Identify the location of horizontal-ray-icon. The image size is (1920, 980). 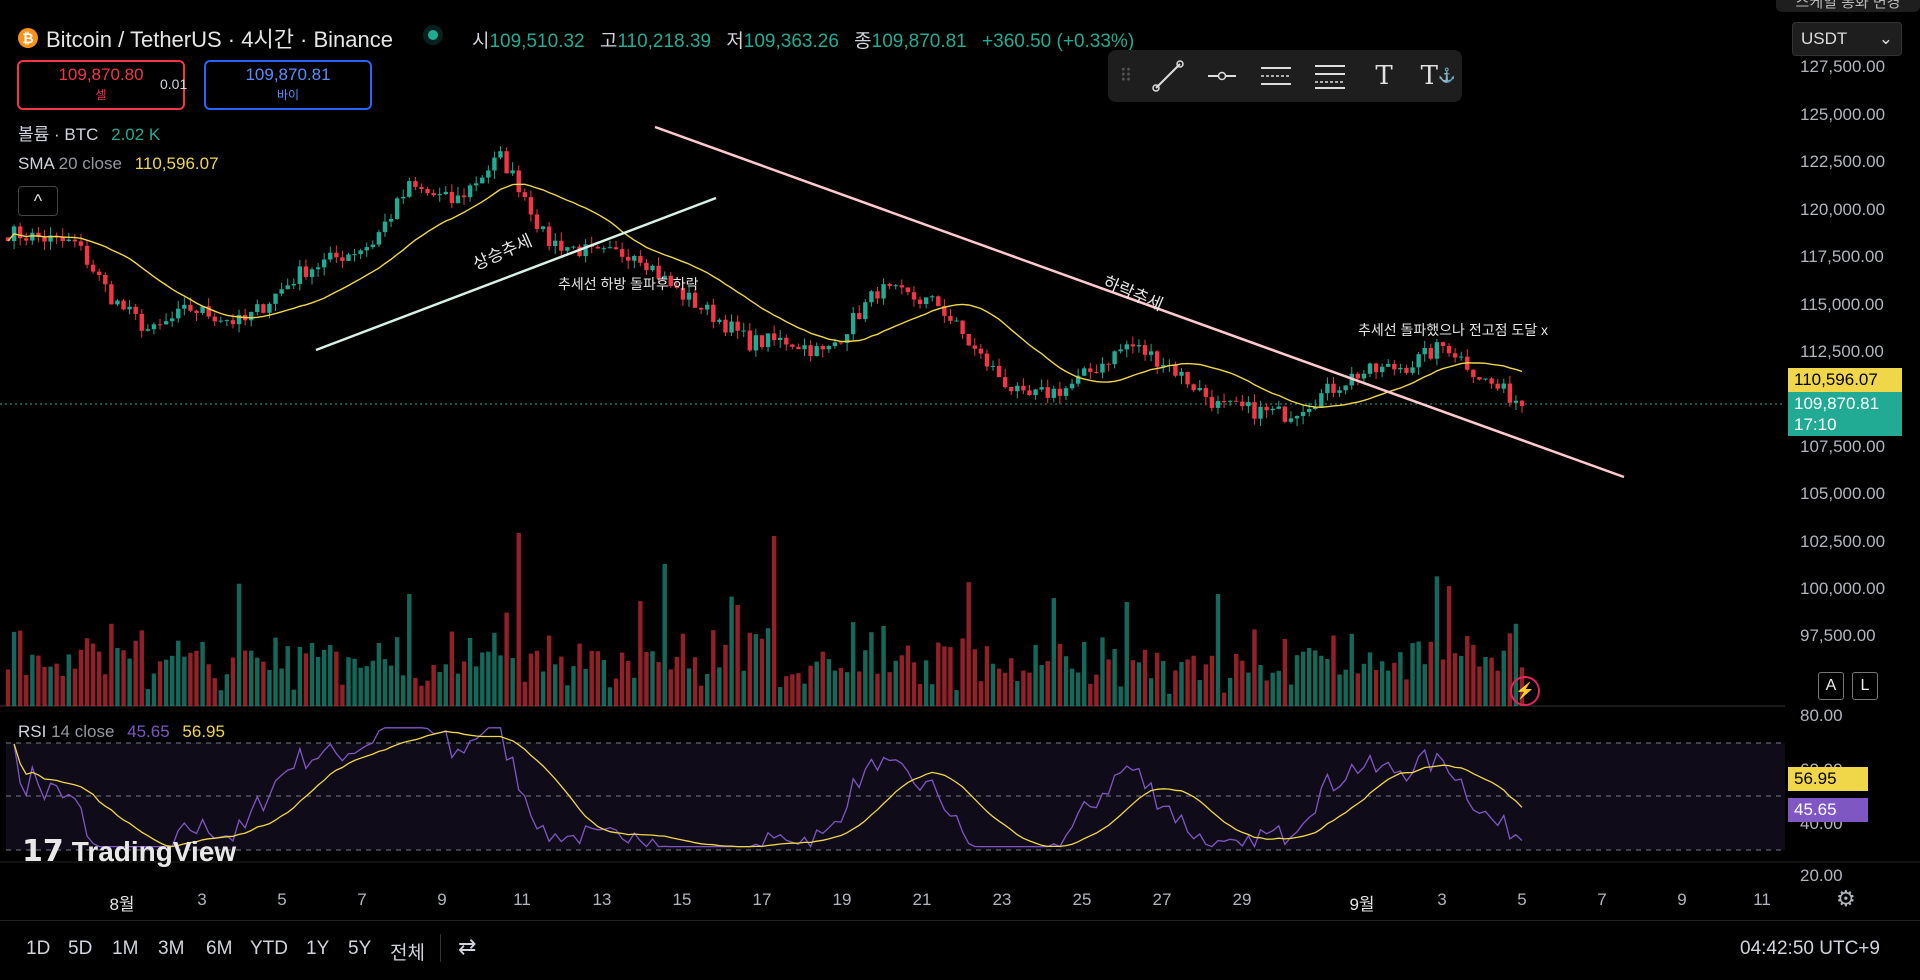
(1222, 76).